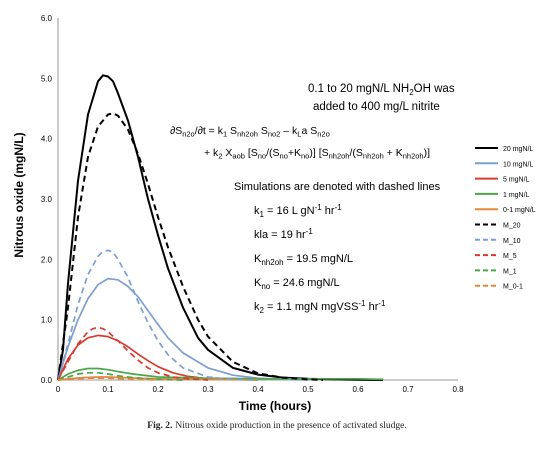 Image resolution: width=554 pixels, height=451 pixels. I want to click on x-tick-label: 0, so click(58, 389).